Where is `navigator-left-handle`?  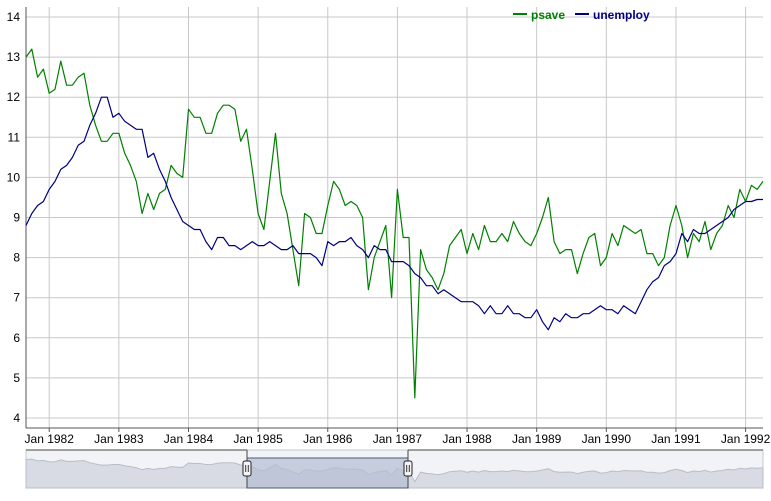
navigator-left-handle is located at coordinates (247, 468).